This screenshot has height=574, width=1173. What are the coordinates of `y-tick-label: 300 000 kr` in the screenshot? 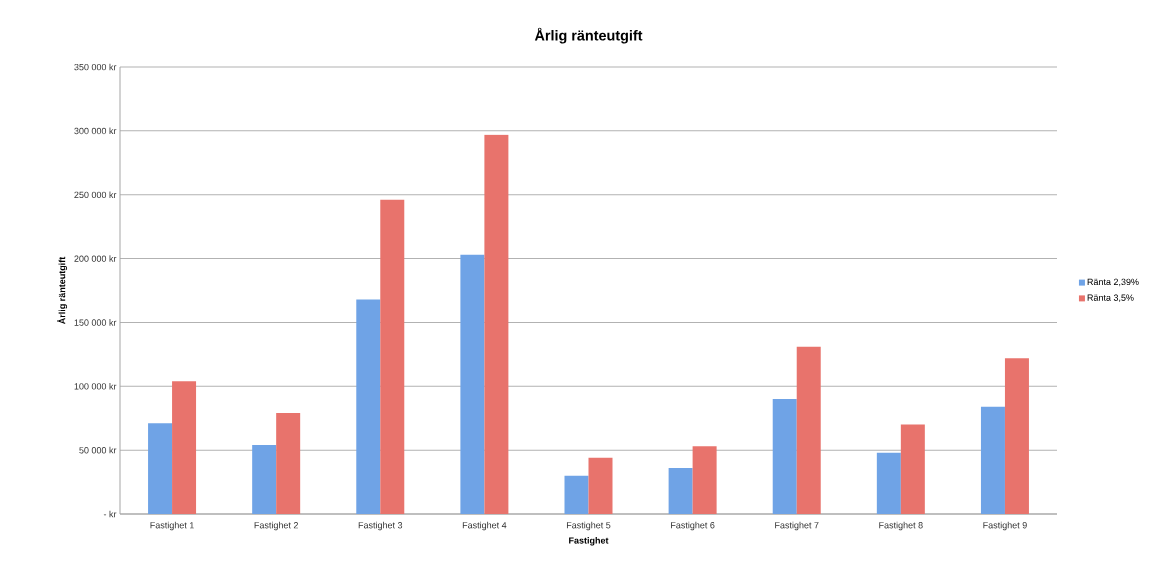 It's located at (95, 131).